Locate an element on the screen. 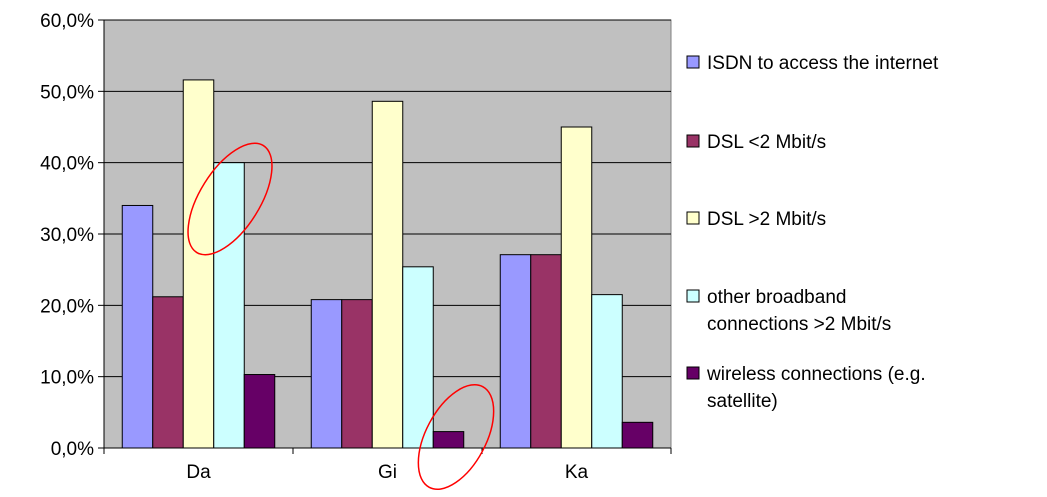  highlight-ellipse-da is located at coordinates (230, 199).